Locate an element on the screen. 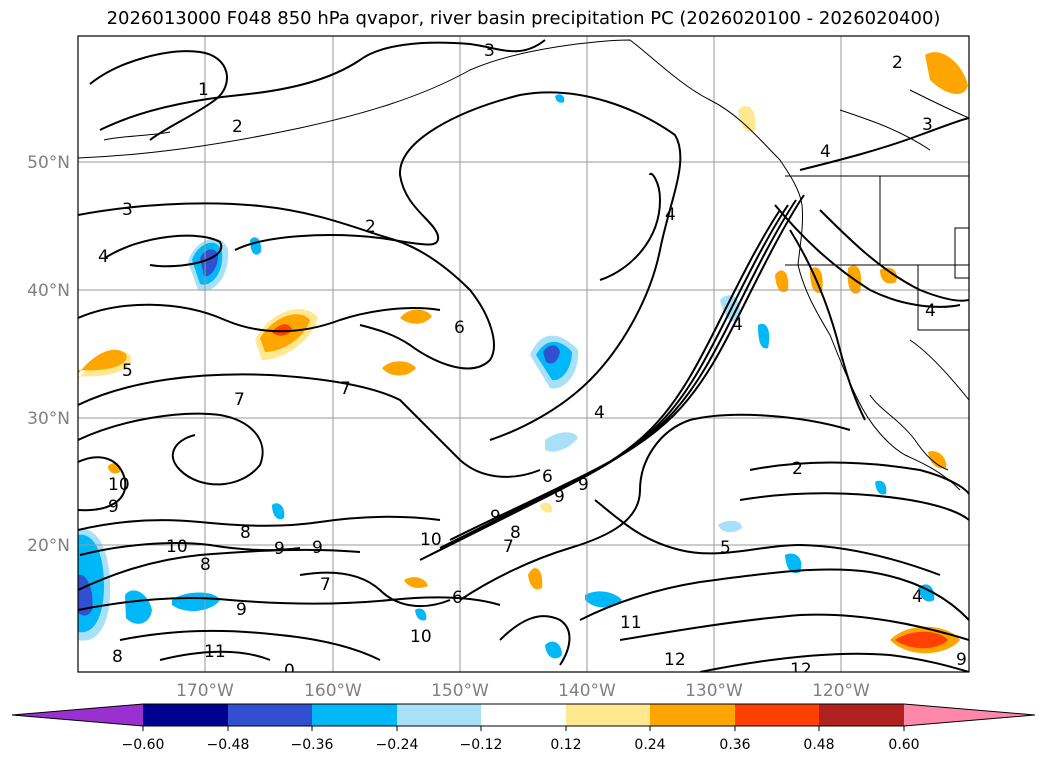 This screenshot has height=765, width=1047. colorbar-tick-label: −0.60 is located at coordinates (143, 745).